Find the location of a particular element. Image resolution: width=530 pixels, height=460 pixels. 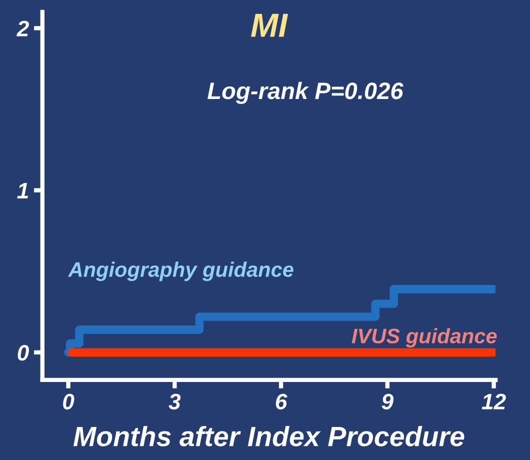

y-tick-label: 2 is located at coordinates (22, 28).